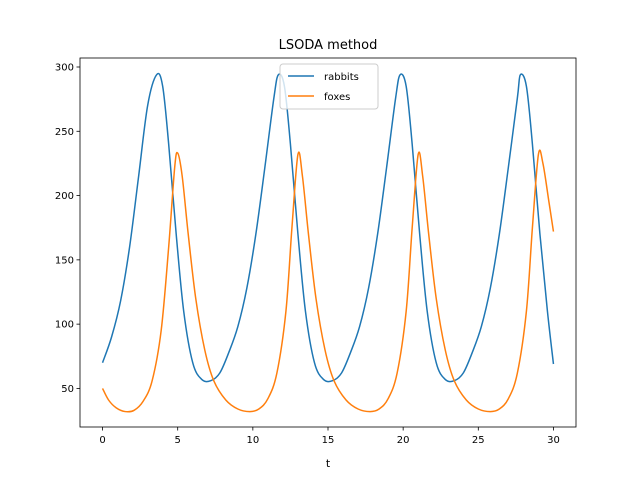 This screenshot has height=480, width=640. I want to click on legend-label-rabbits: rabbits, so click(341, 77).